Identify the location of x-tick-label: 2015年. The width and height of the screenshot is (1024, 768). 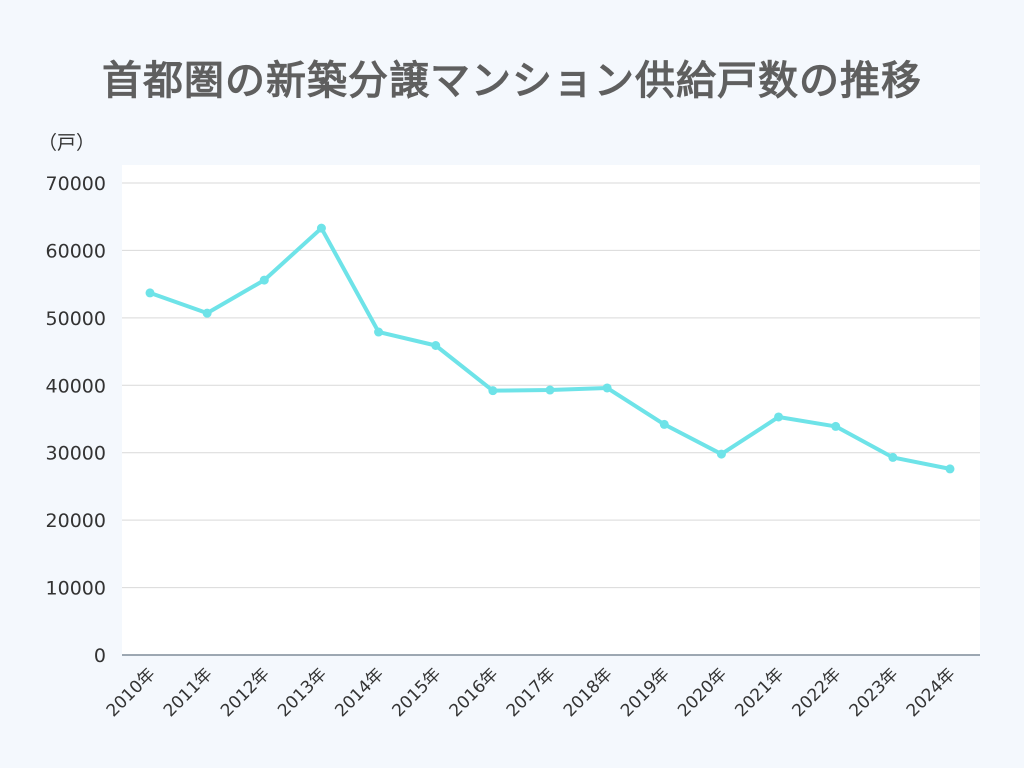
(416, 692).